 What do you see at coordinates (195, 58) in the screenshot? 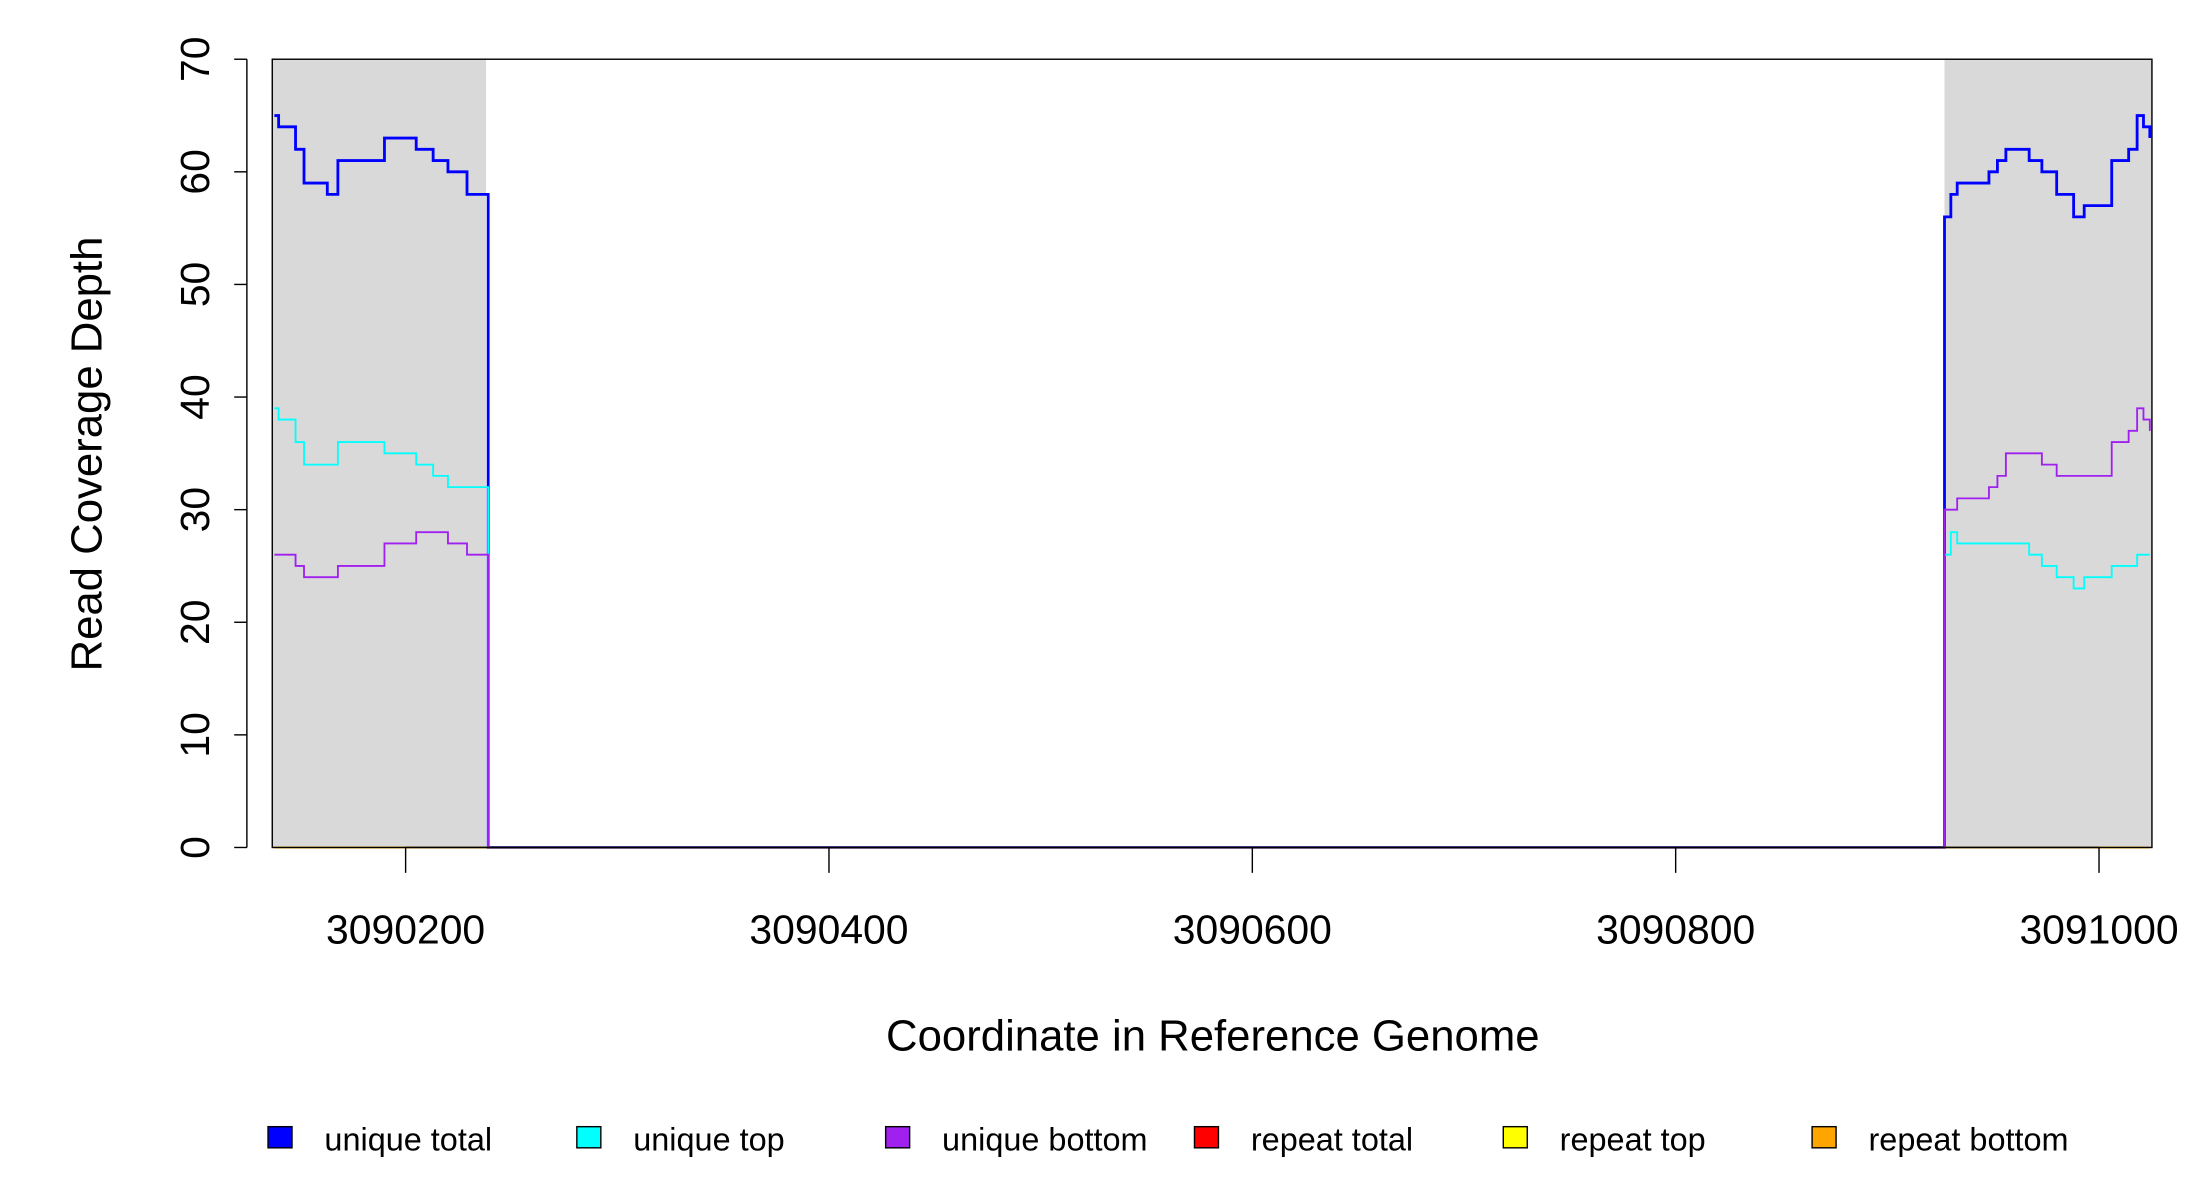
I see `y-tick-label: 70` at bounding box center [195, 58].